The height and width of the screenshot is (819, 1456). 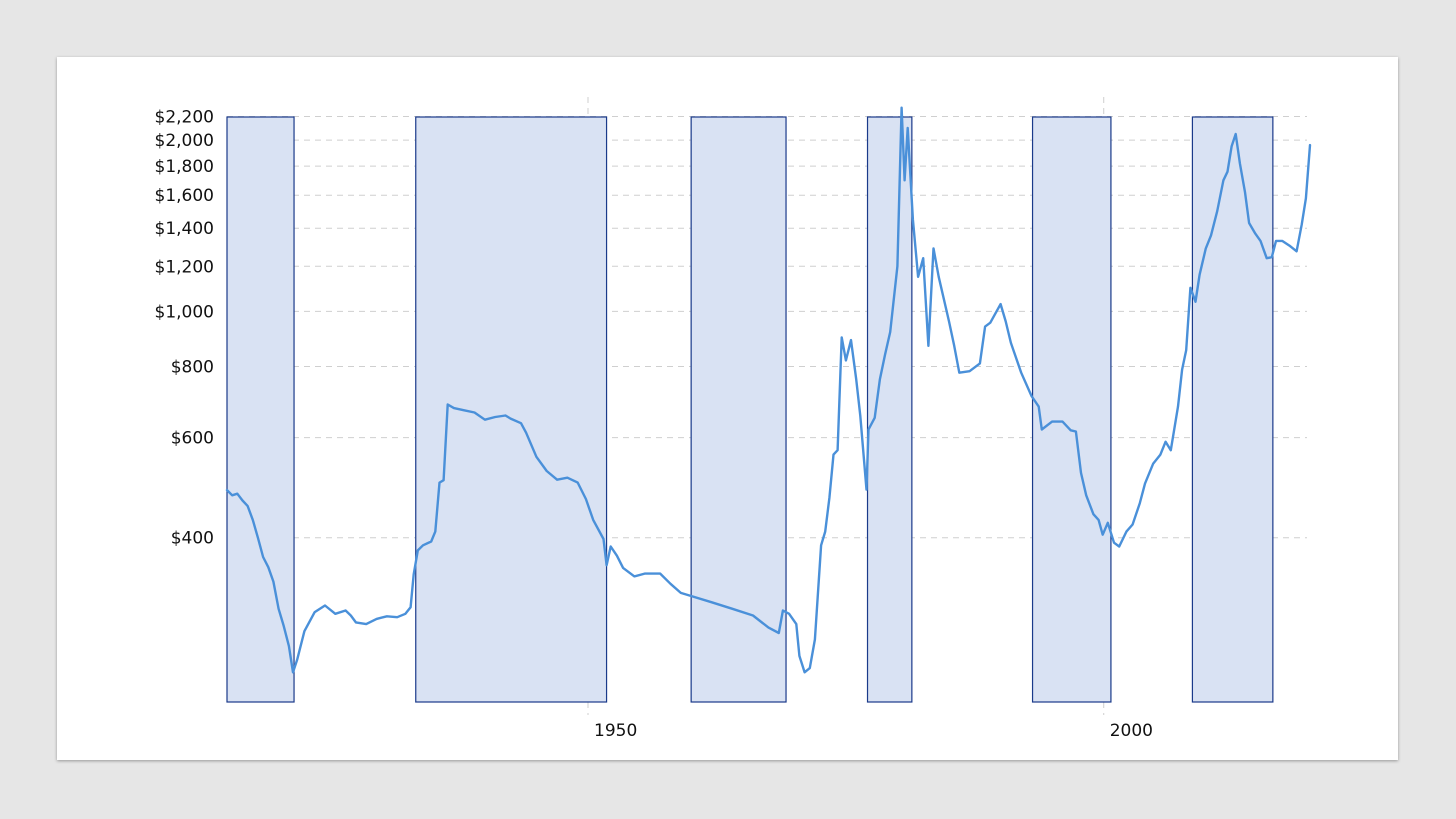 What do you see at coordinates (184, 229) in the screenshot?
I see `y-tick-label: $1,400` at bounding box center [184, 229].